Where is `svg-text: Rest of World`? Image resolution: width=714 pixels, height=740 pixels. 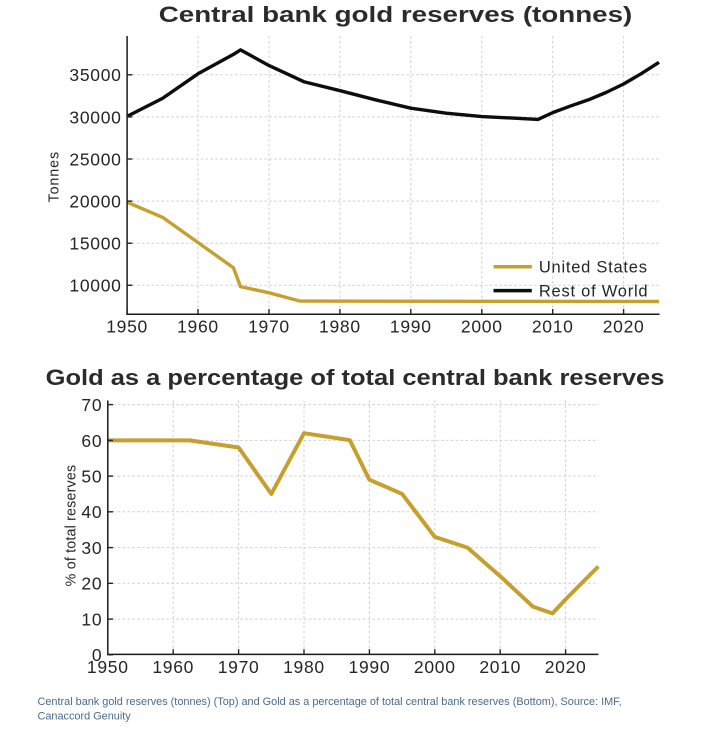 svg-text: Rest of World is located at coordinates (593, 292).